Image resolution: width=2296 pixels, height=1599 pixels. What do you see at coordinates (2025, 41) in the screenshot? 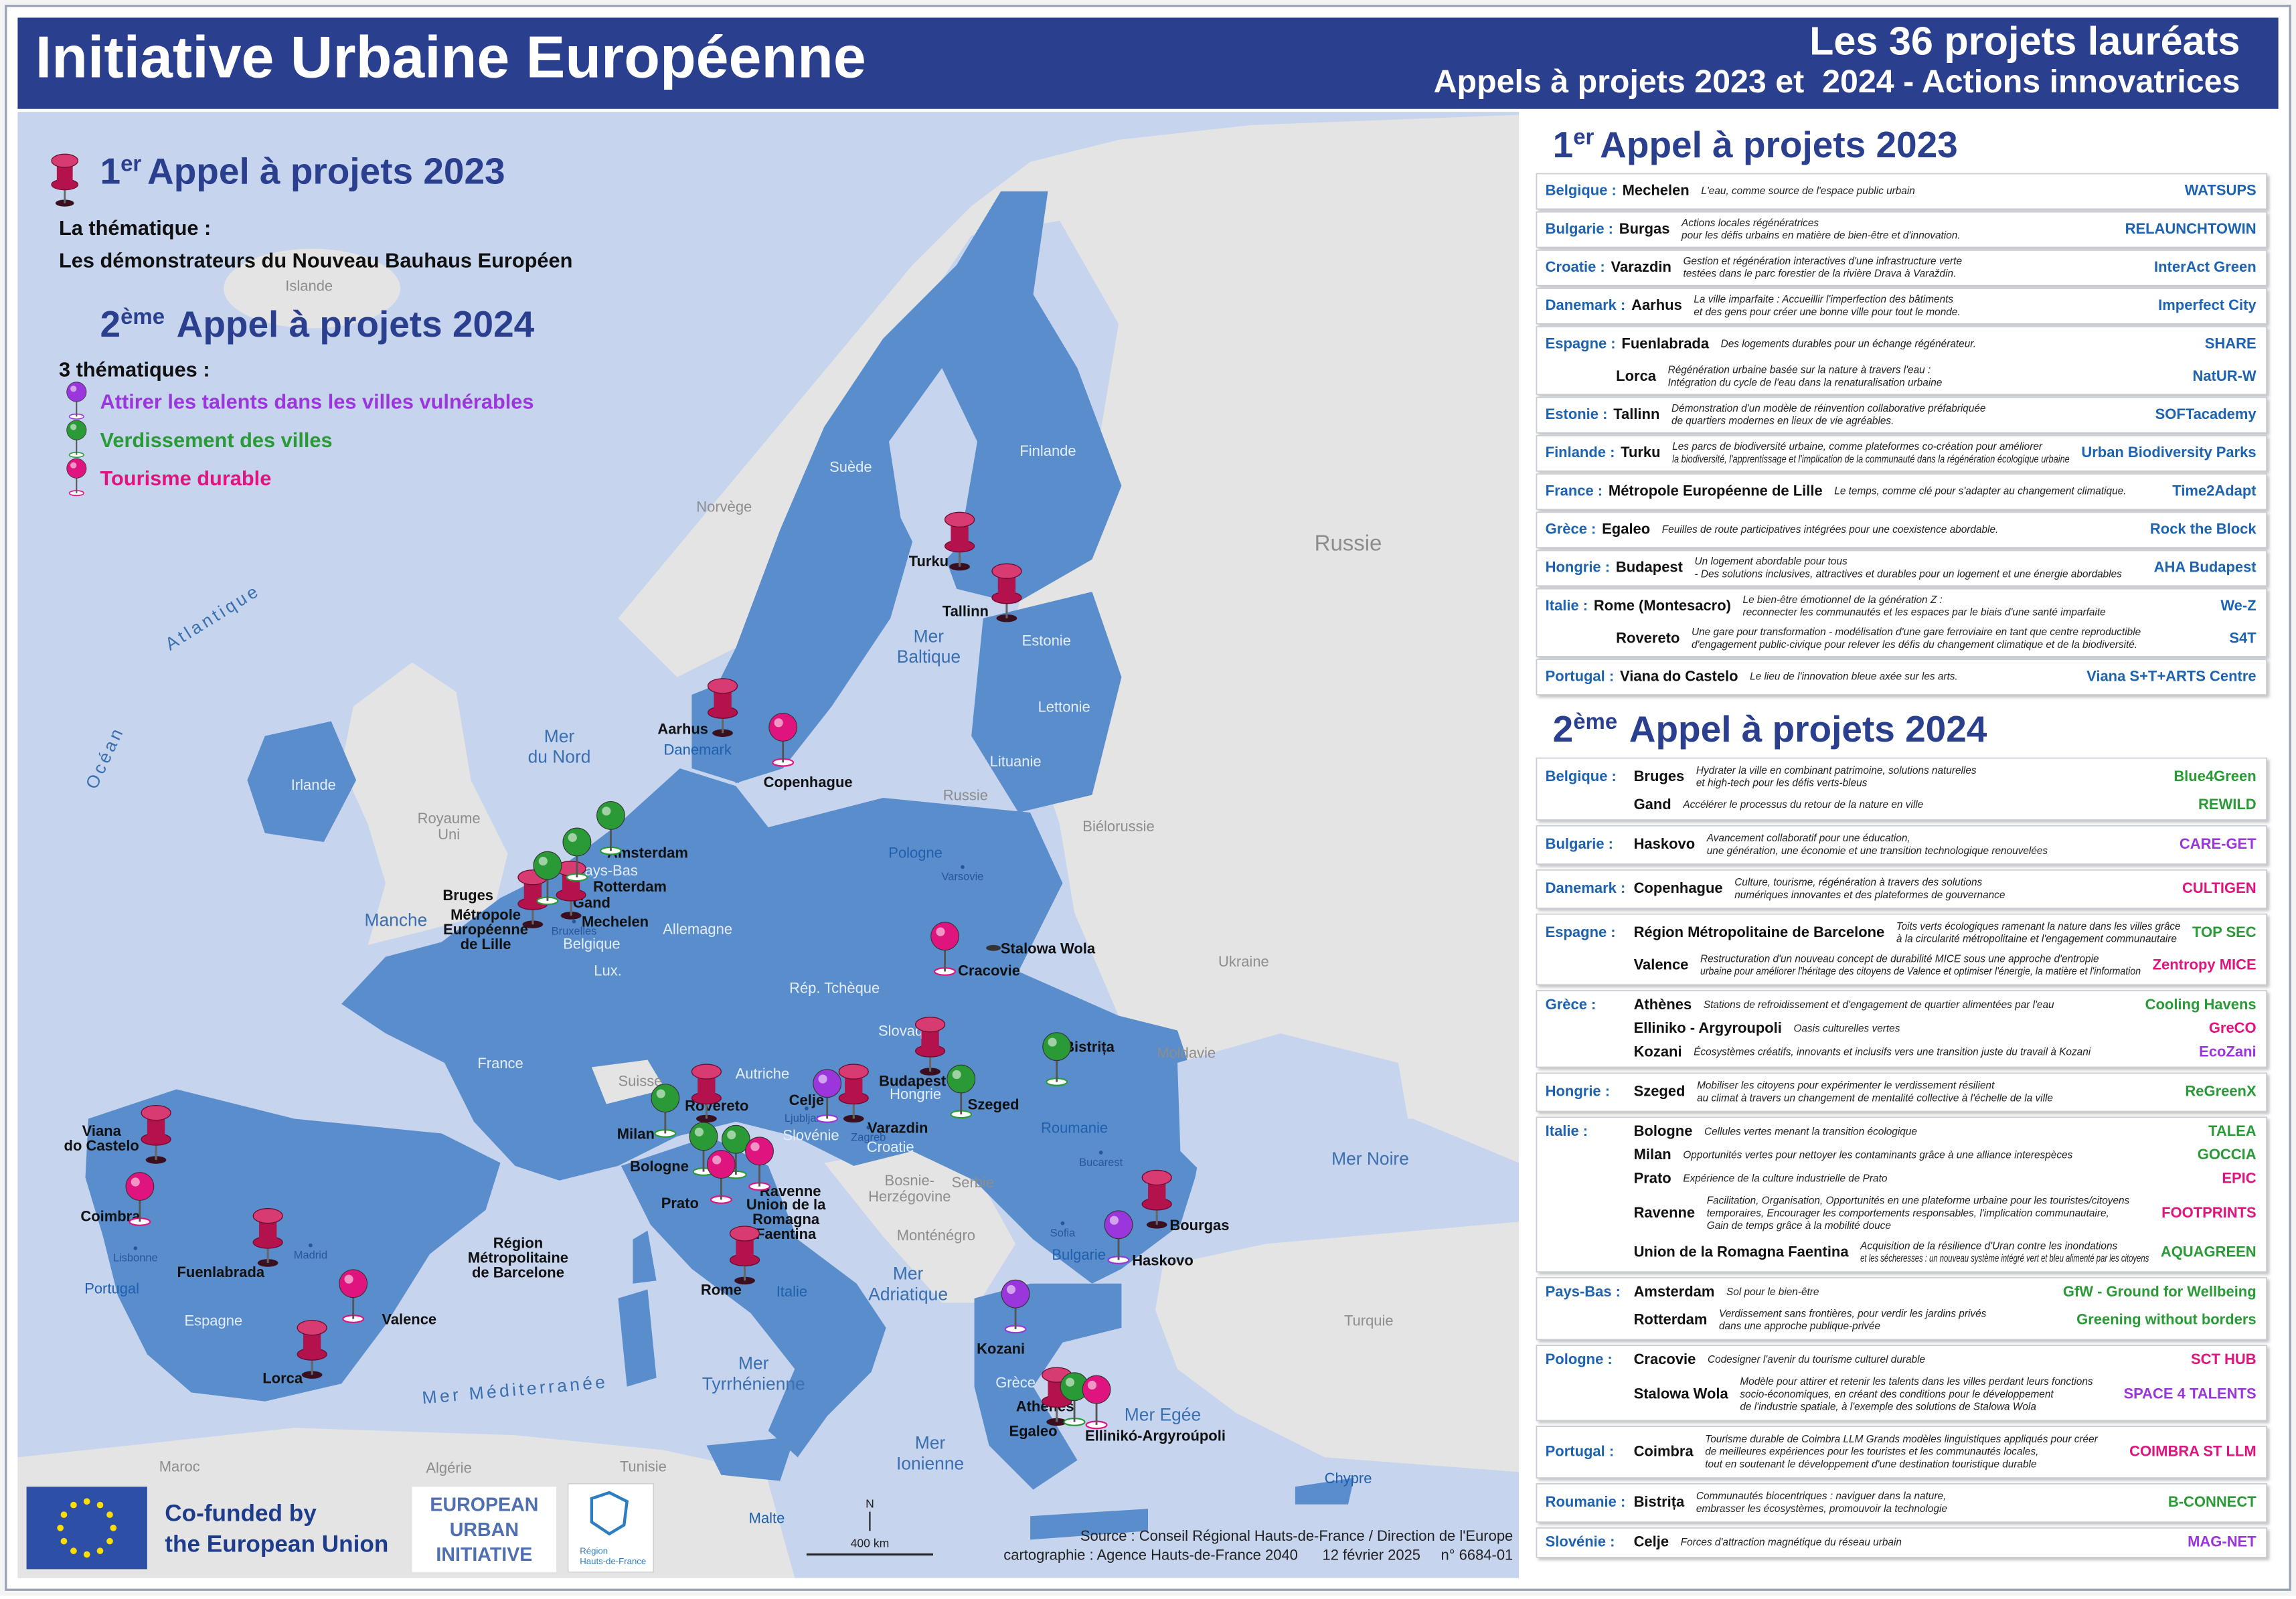
I see `subtitle: Les 36 projets lauréats` at bounding box center [2025, 41].